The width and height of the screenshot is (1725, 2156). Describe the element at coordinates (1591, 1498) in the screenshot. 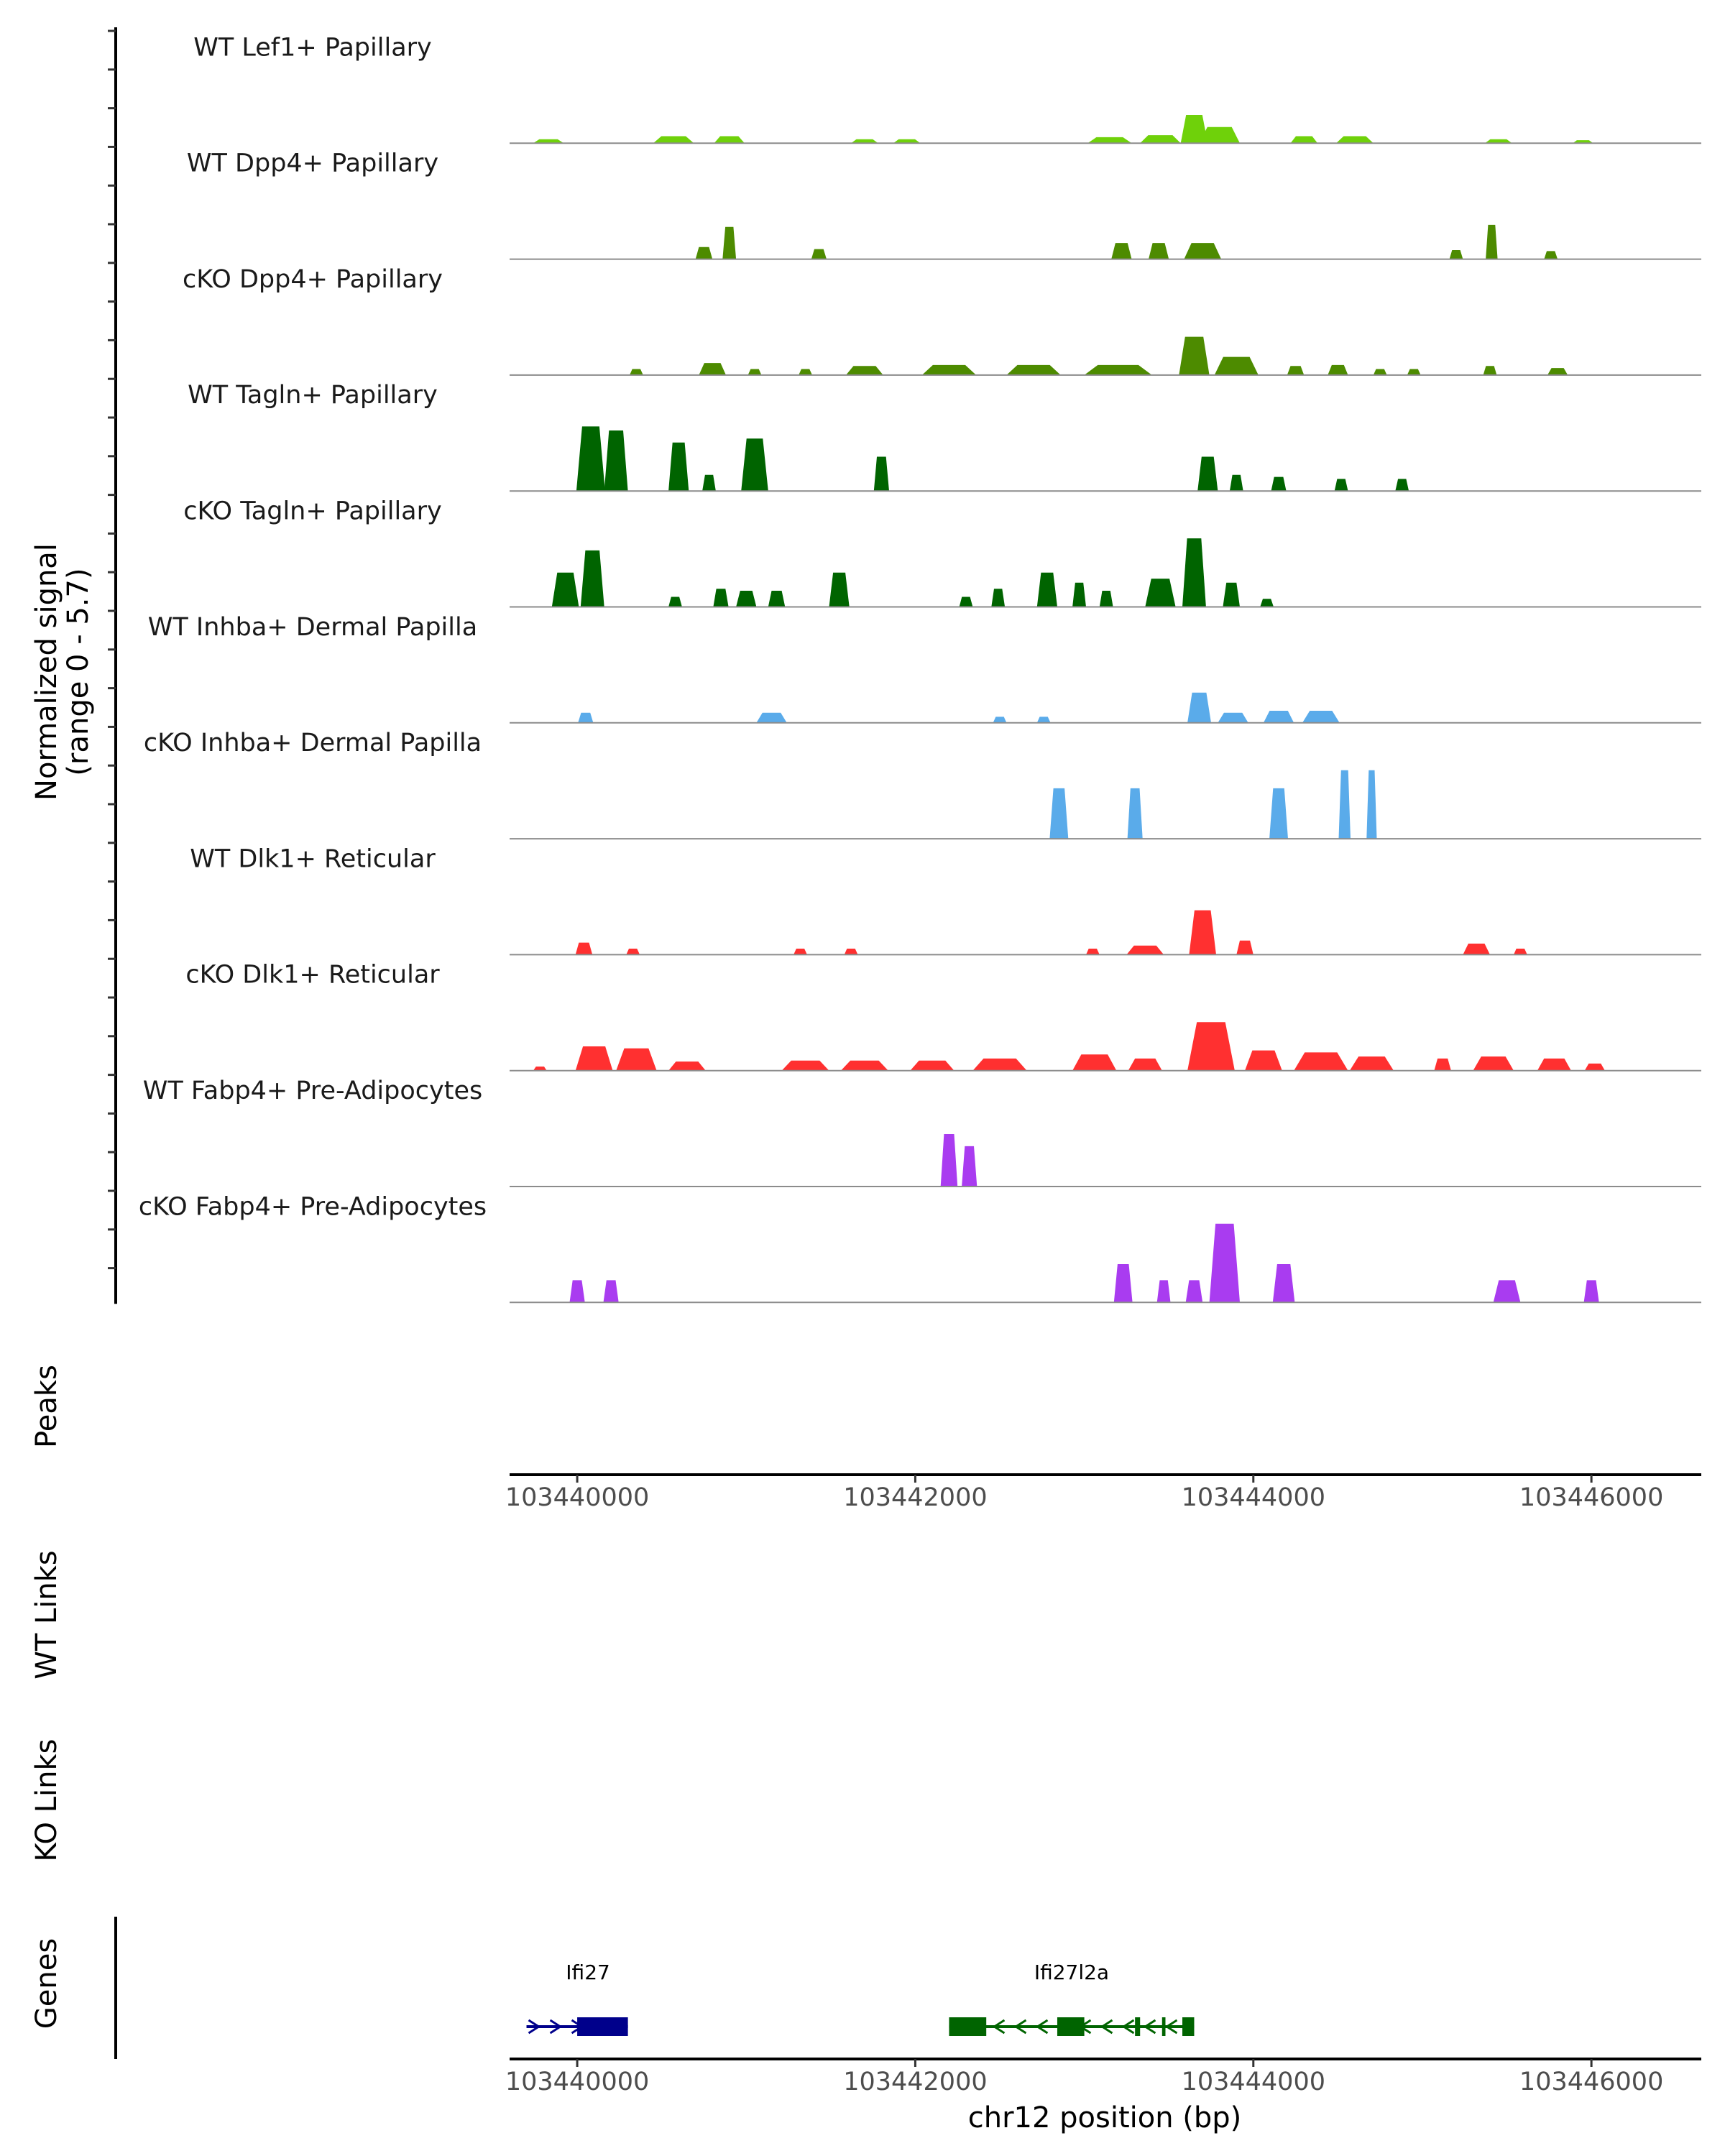

I see `x-axis-top-tick-label: 103446000` at that location.